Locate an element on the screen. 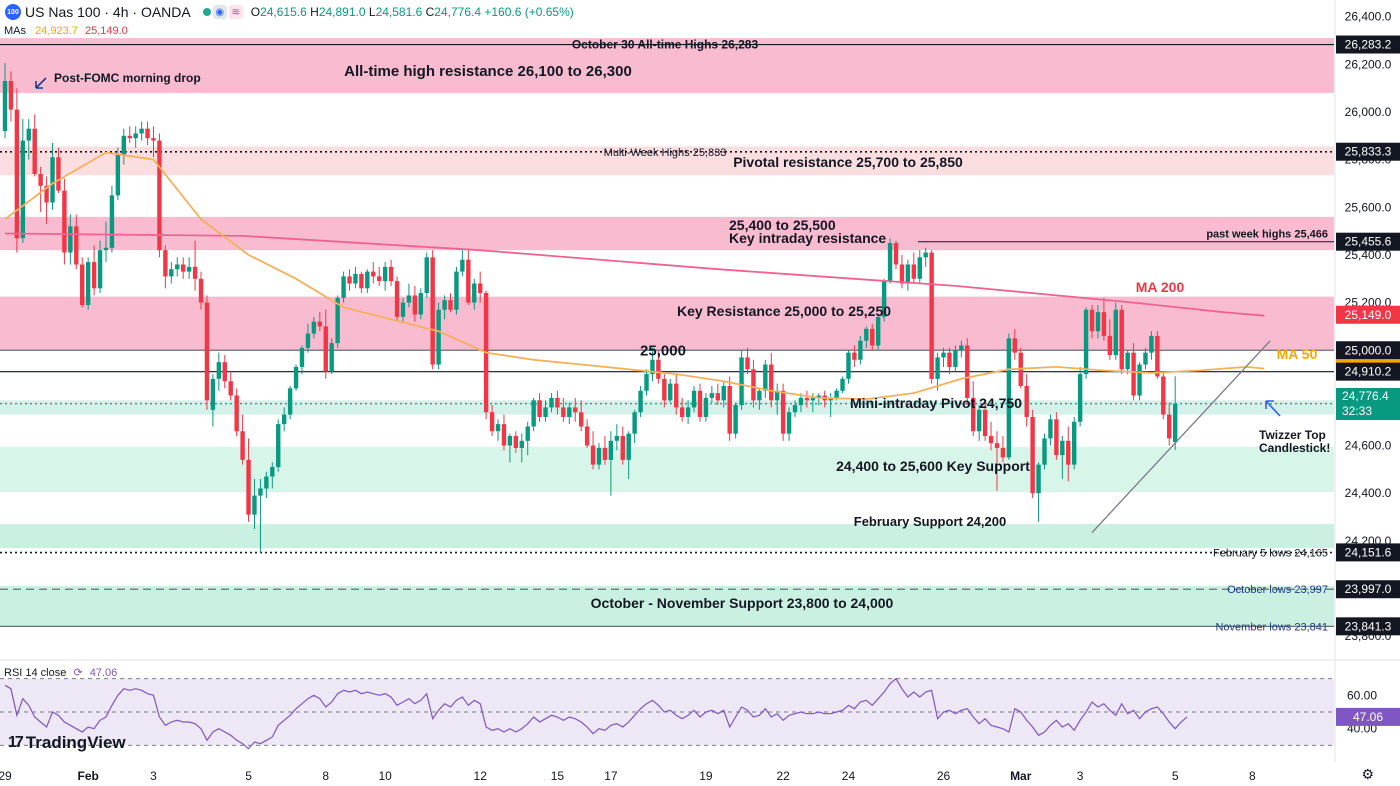 This screenshot has width=1400, height=786. open-value: 24,615.6 is located at coordinates (283, 12).